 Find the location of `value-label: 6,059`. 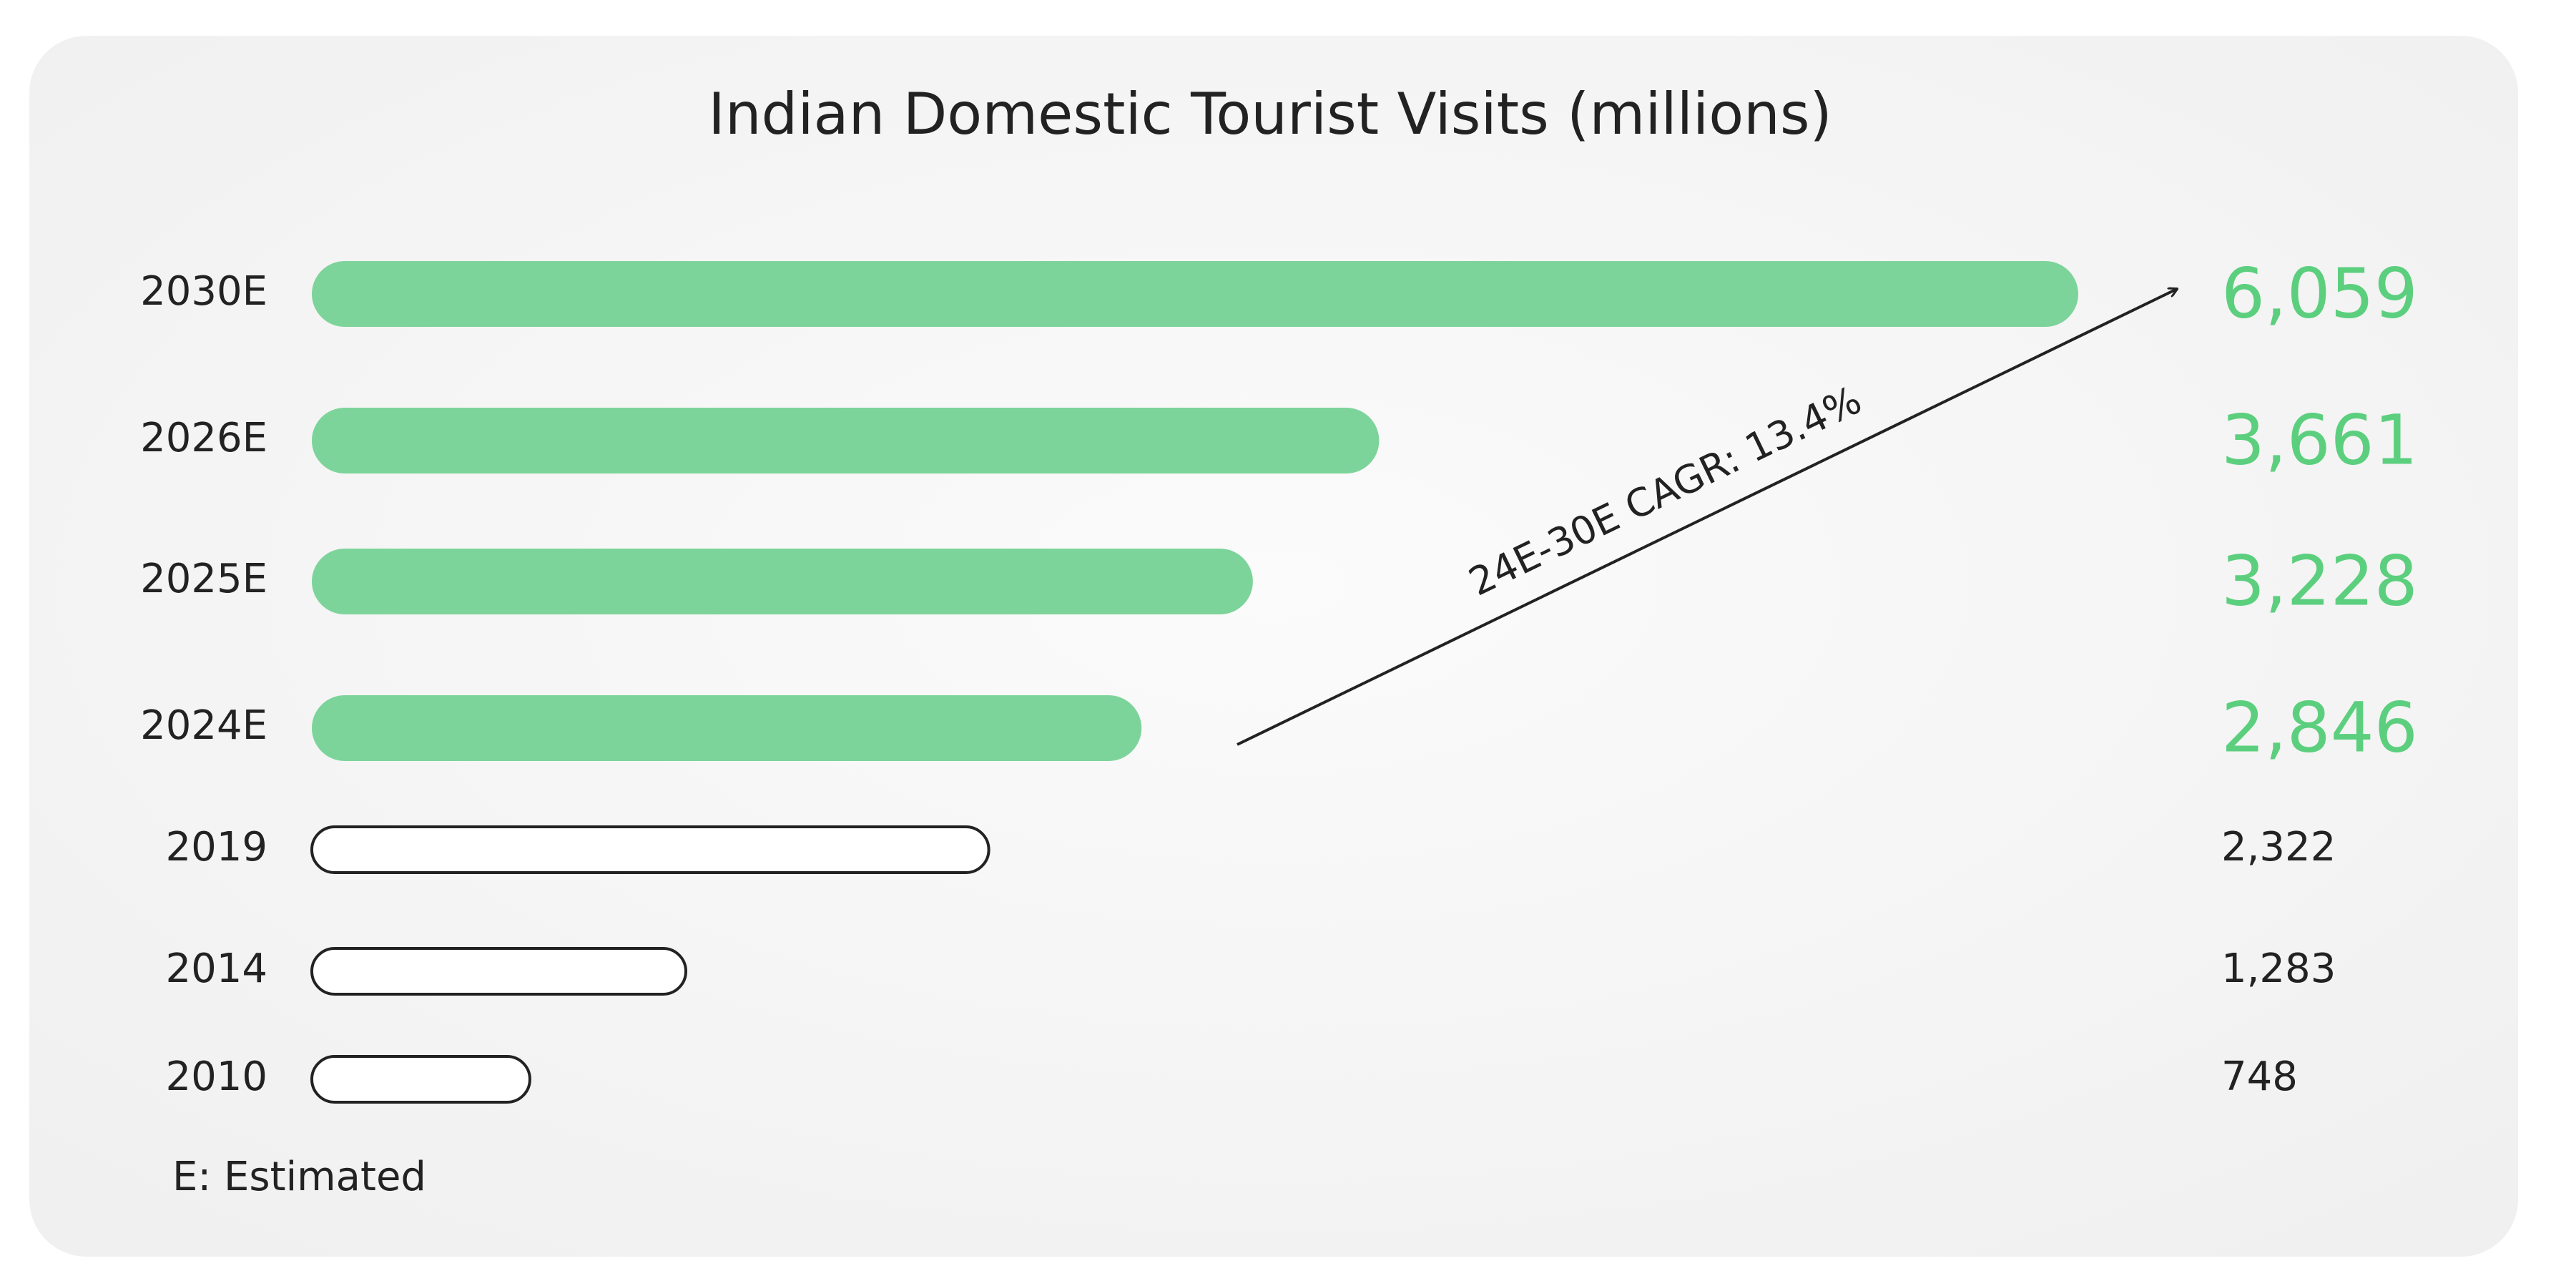

value-label: 6,059 is located at coordinates (2320, 293).